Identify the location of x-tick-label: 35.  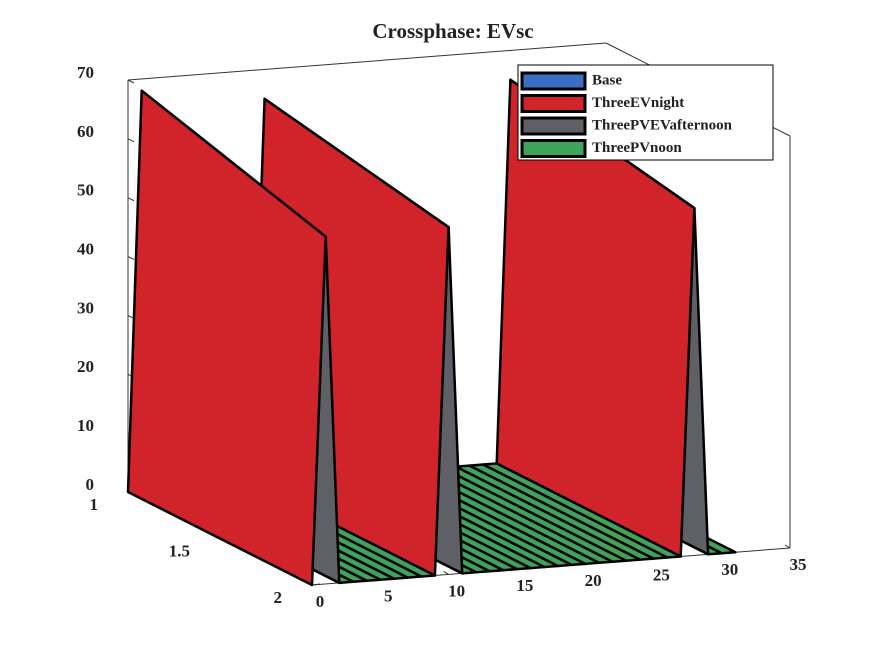
(798, 564).